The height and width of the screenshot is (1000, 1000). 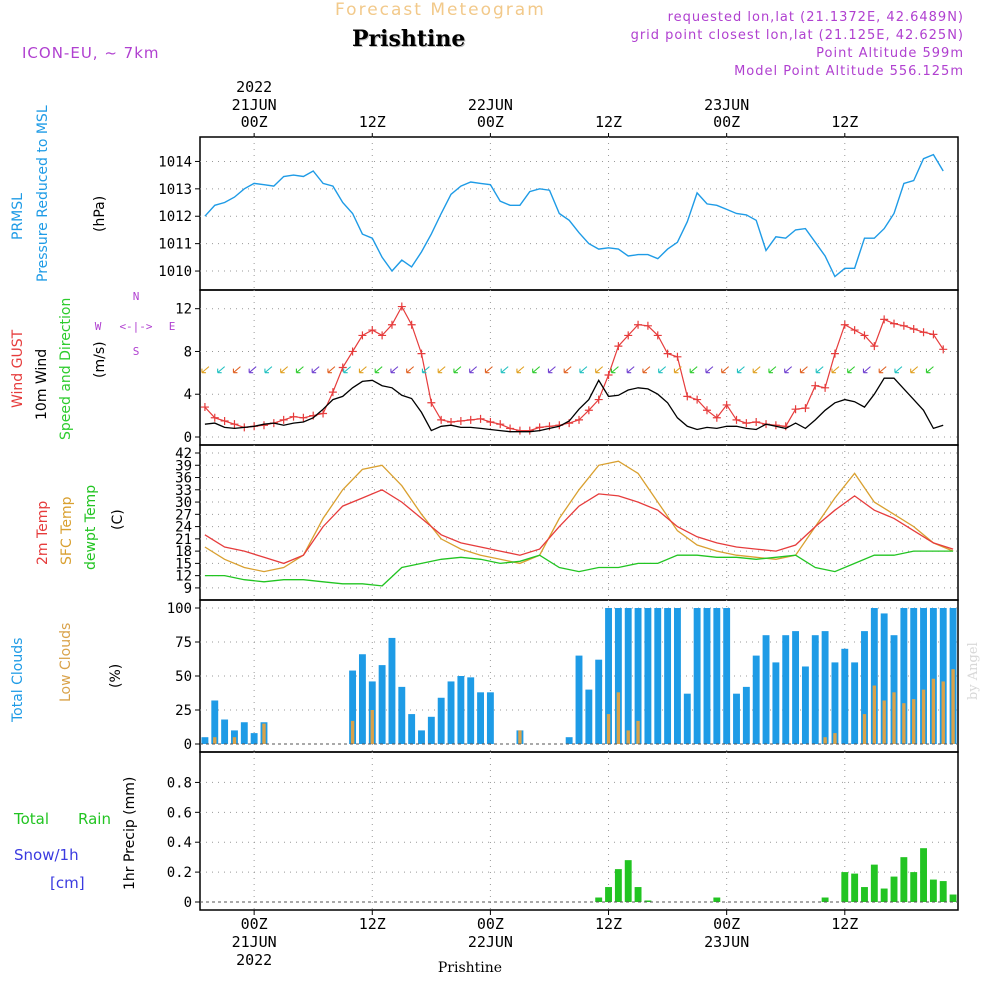 What do you see at coordinates (490, 942) in the screenshot?
I see `bottom-axis-date: 22JUN` at bounding box center [490, 942].